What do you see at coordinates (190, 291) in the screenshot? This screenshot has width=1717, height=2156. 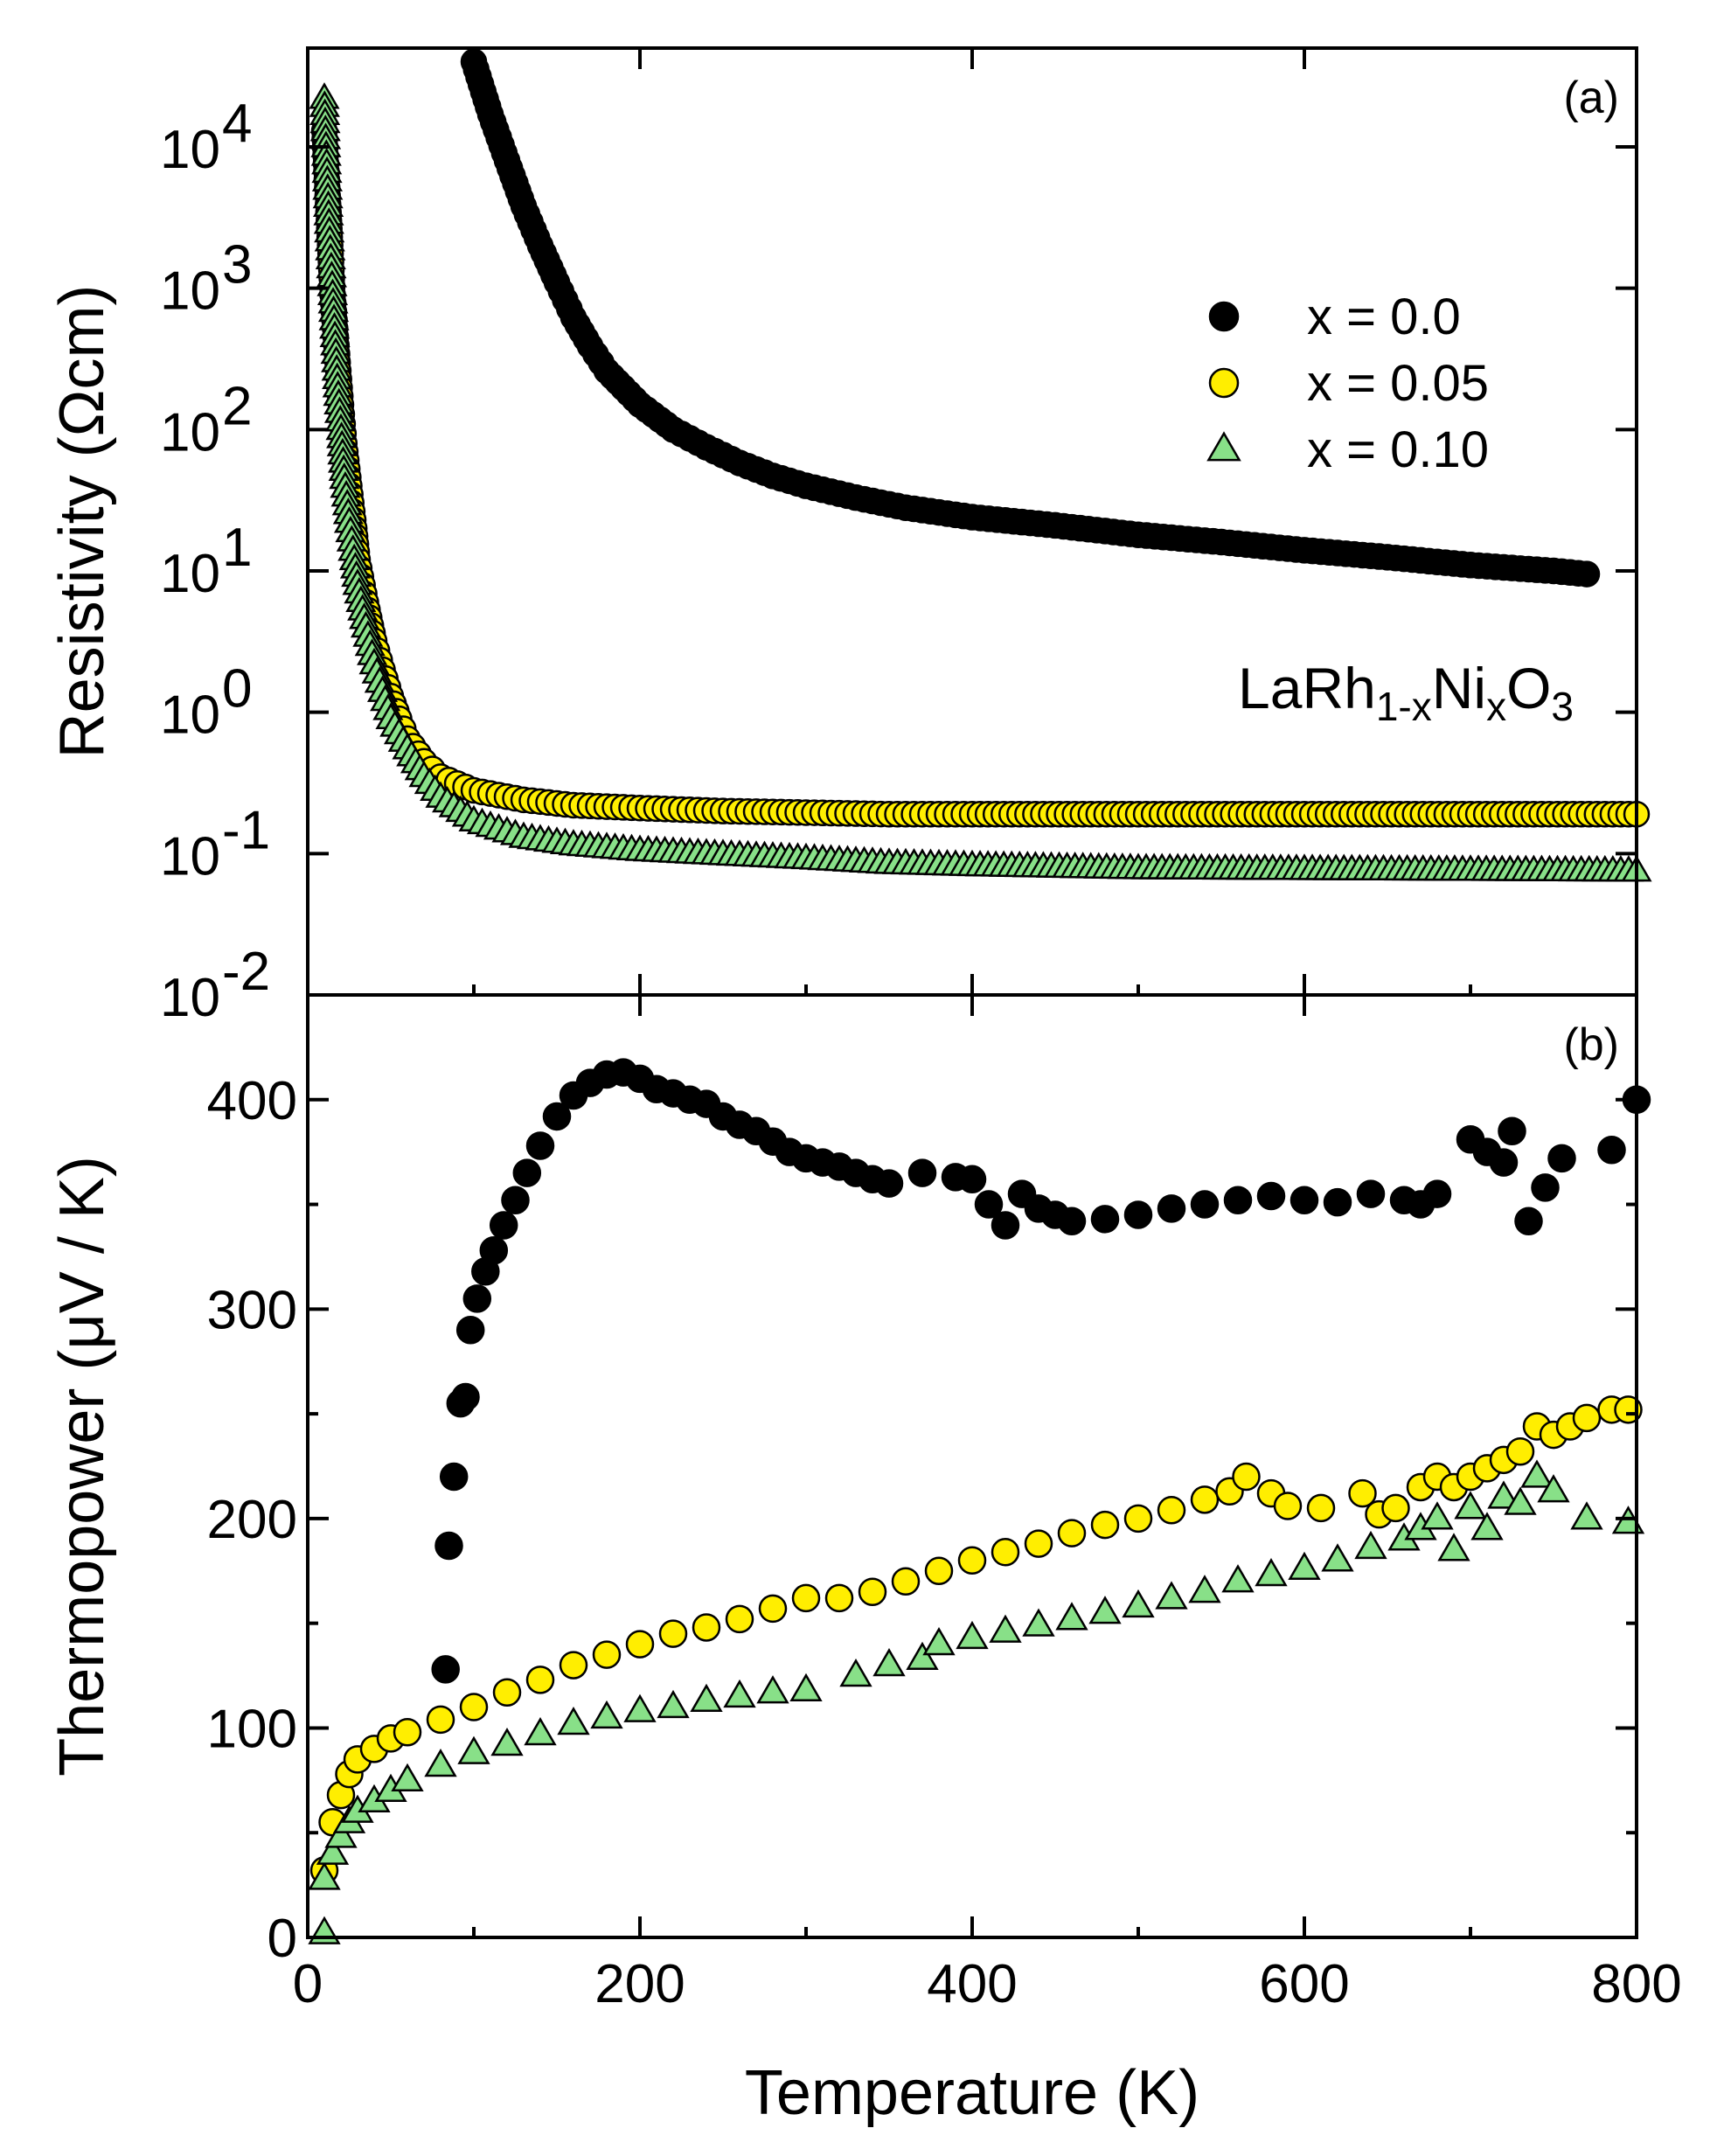 I see `panel-a-y-tick-label-5: 10` at bounding box center [190, 291].